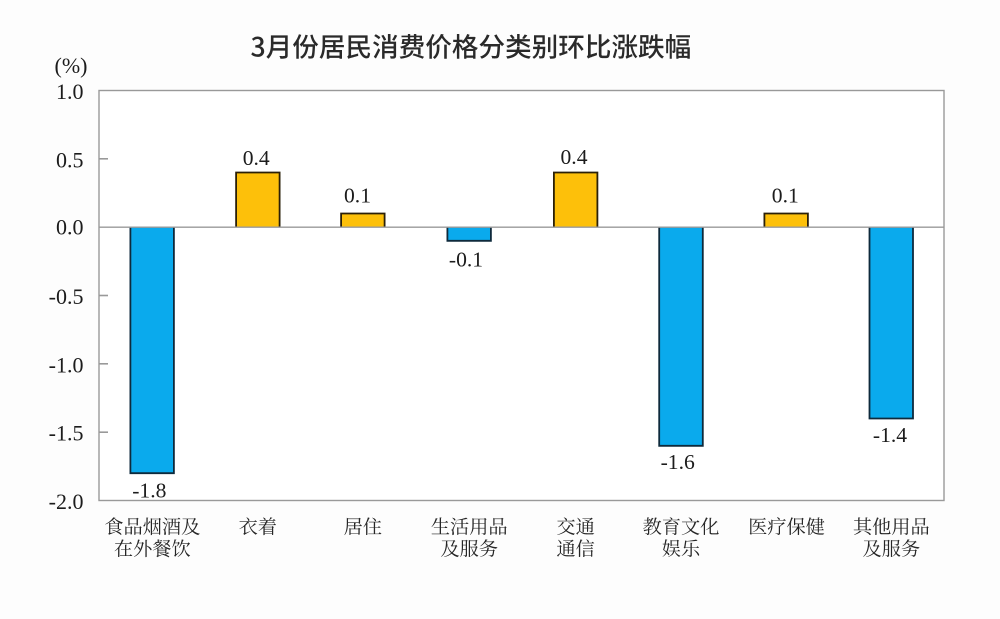  What do you see at coordinates (149, 491) in the screenshot?
I see `svg-text: -1.8` at bounding box center [149, 491].